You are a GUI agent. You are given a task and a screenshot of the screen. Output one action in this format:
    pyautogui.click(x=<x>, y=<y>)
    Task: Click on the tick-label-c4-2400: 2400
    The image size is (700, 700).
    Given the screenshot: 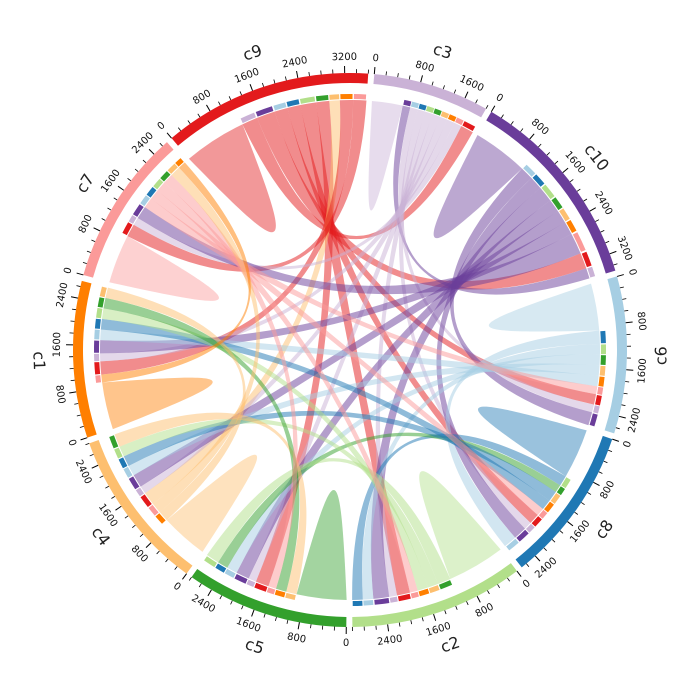 What is the action you would take?
    pyautogui.click(x=83, y=472)
    